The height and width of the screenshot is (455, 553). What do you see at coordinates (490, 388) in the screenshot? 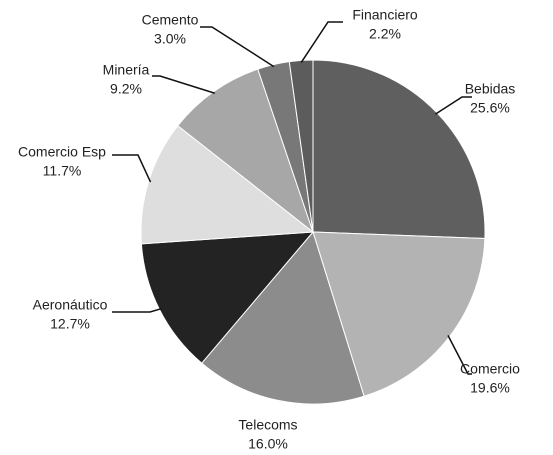
I see `slice-value-label: 19.6%` at bounding box center [490, 388].